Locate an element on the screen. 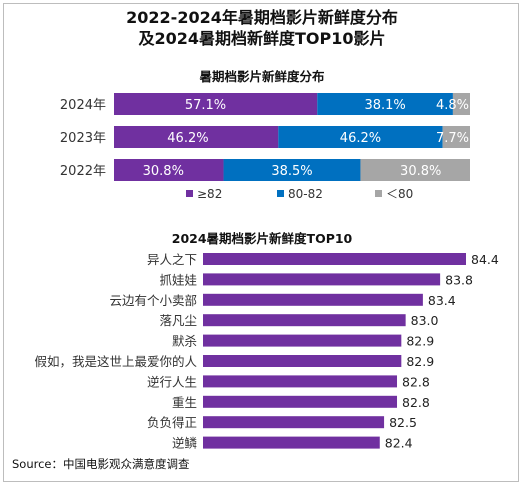 This screenshot has height=487, width=524. stacked-data-label: 38.5% is located at coordinates (291, 171).